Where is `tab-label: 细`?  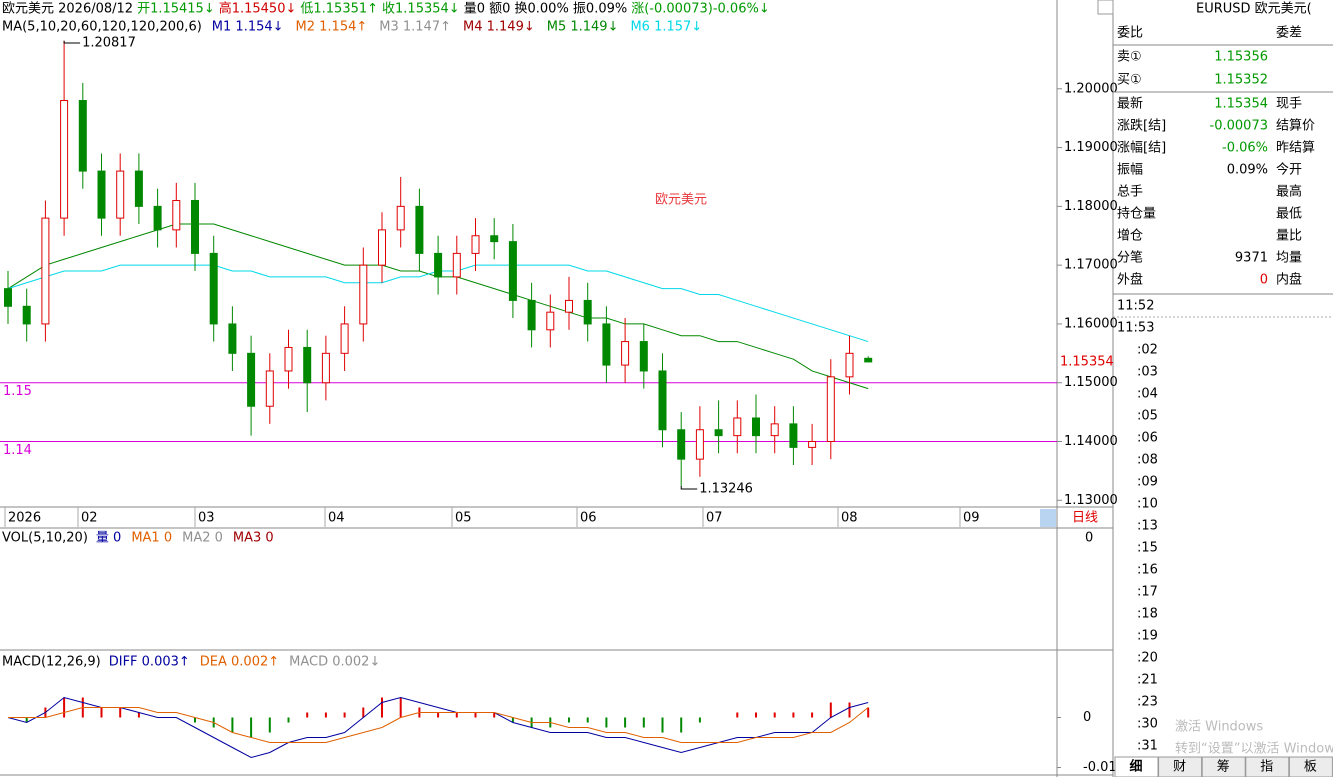 tab-label: 细 is located at coordinates (1135, 767).